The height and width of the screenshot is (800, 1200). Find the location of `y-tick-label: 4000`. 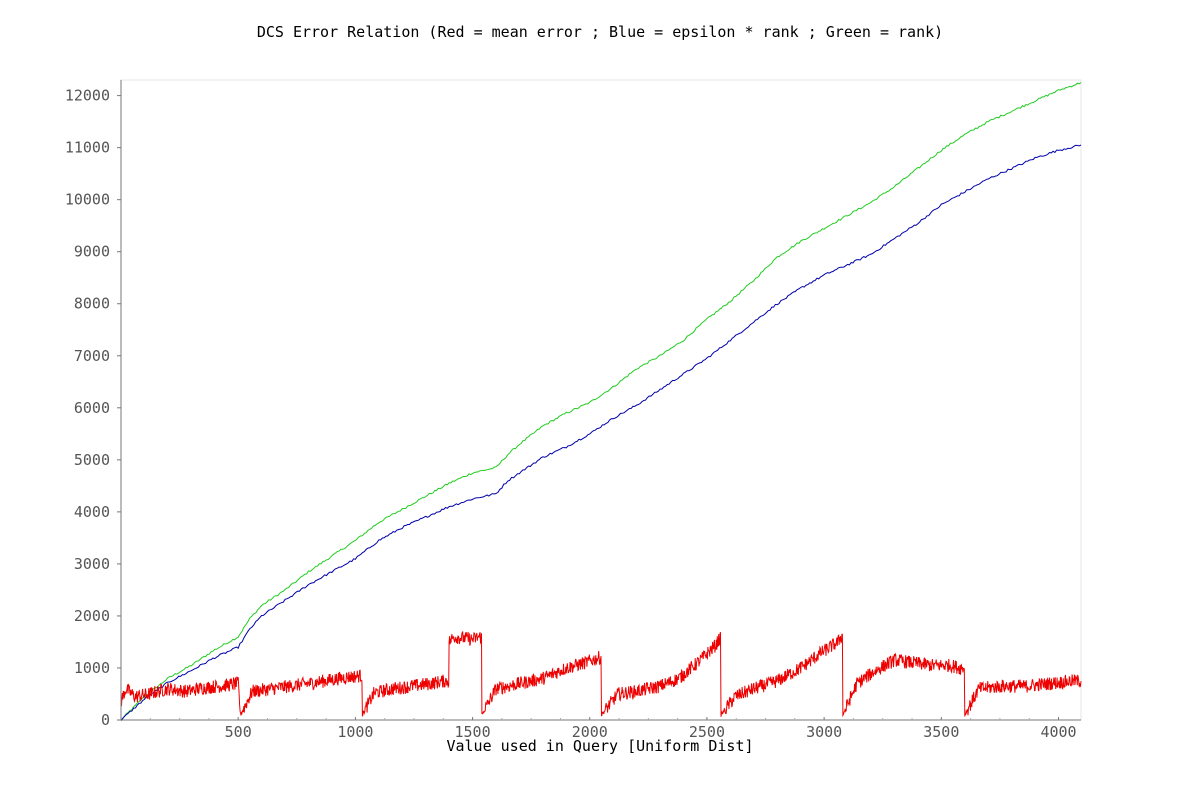

y-tick-label: 4000 is located at coordinates (92, 512).